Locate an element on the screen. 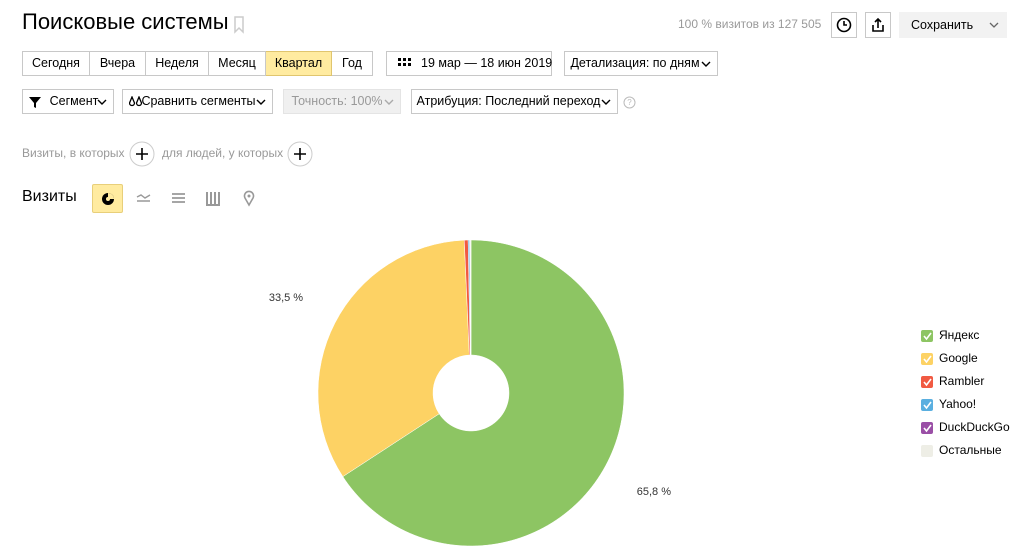 The width and height of the screenshot is (1021, 558). legend-label: Yahoo! is located at coordinates (957, 404).